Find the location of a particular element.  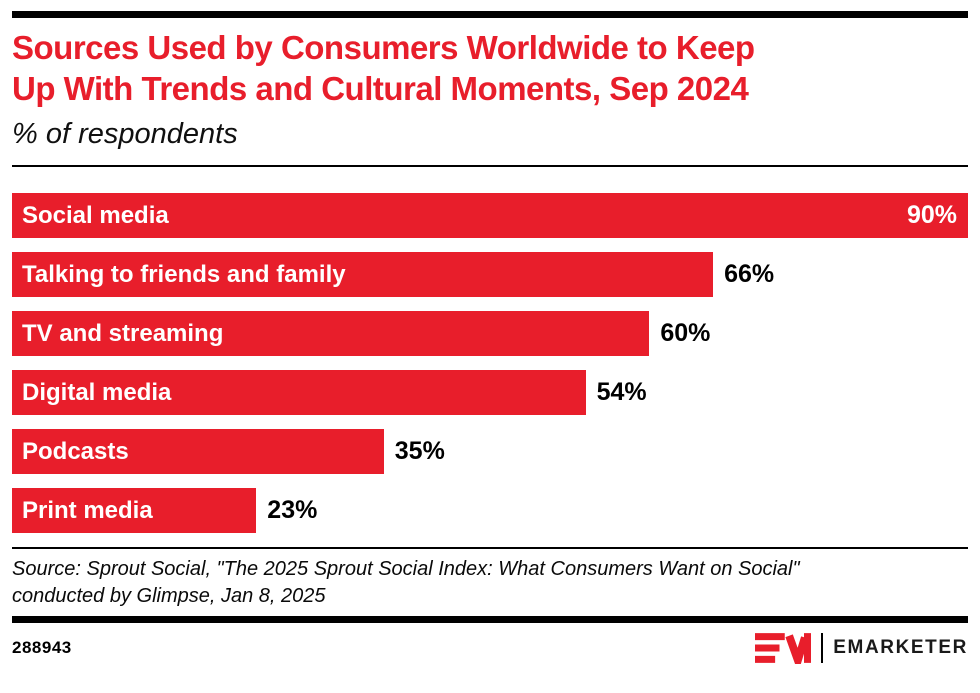

footer-bar: 288943 EMARKETER is located at coordinates (490, 648).